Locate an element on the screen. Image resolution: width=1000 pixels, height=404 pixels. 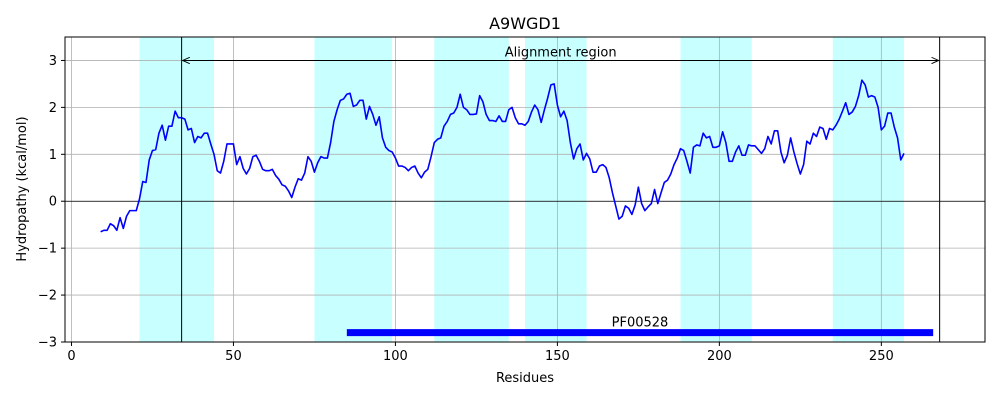
domain-label: PF00528 is located at coordinates (640, 323).